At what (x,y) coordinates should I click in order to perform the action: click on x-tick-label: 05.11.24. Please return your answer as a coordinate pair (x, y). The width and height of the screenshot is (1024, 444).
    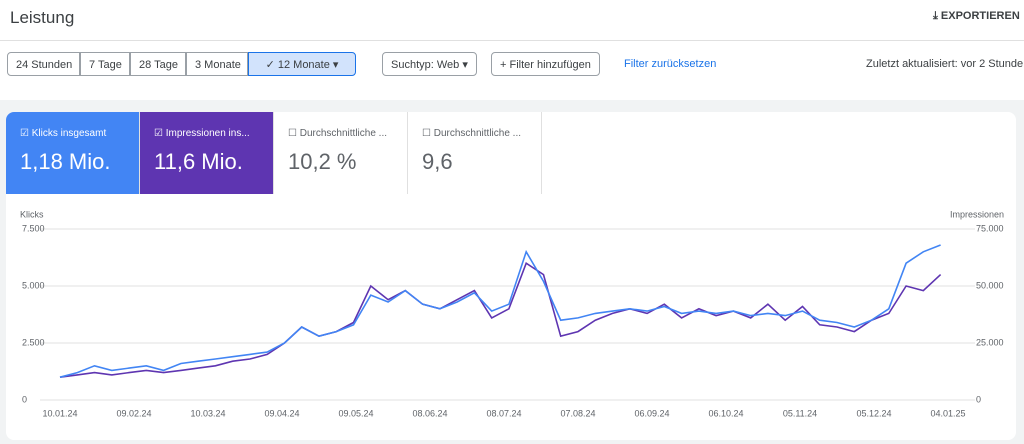
    Looking at the image, I should click on (800, 413).